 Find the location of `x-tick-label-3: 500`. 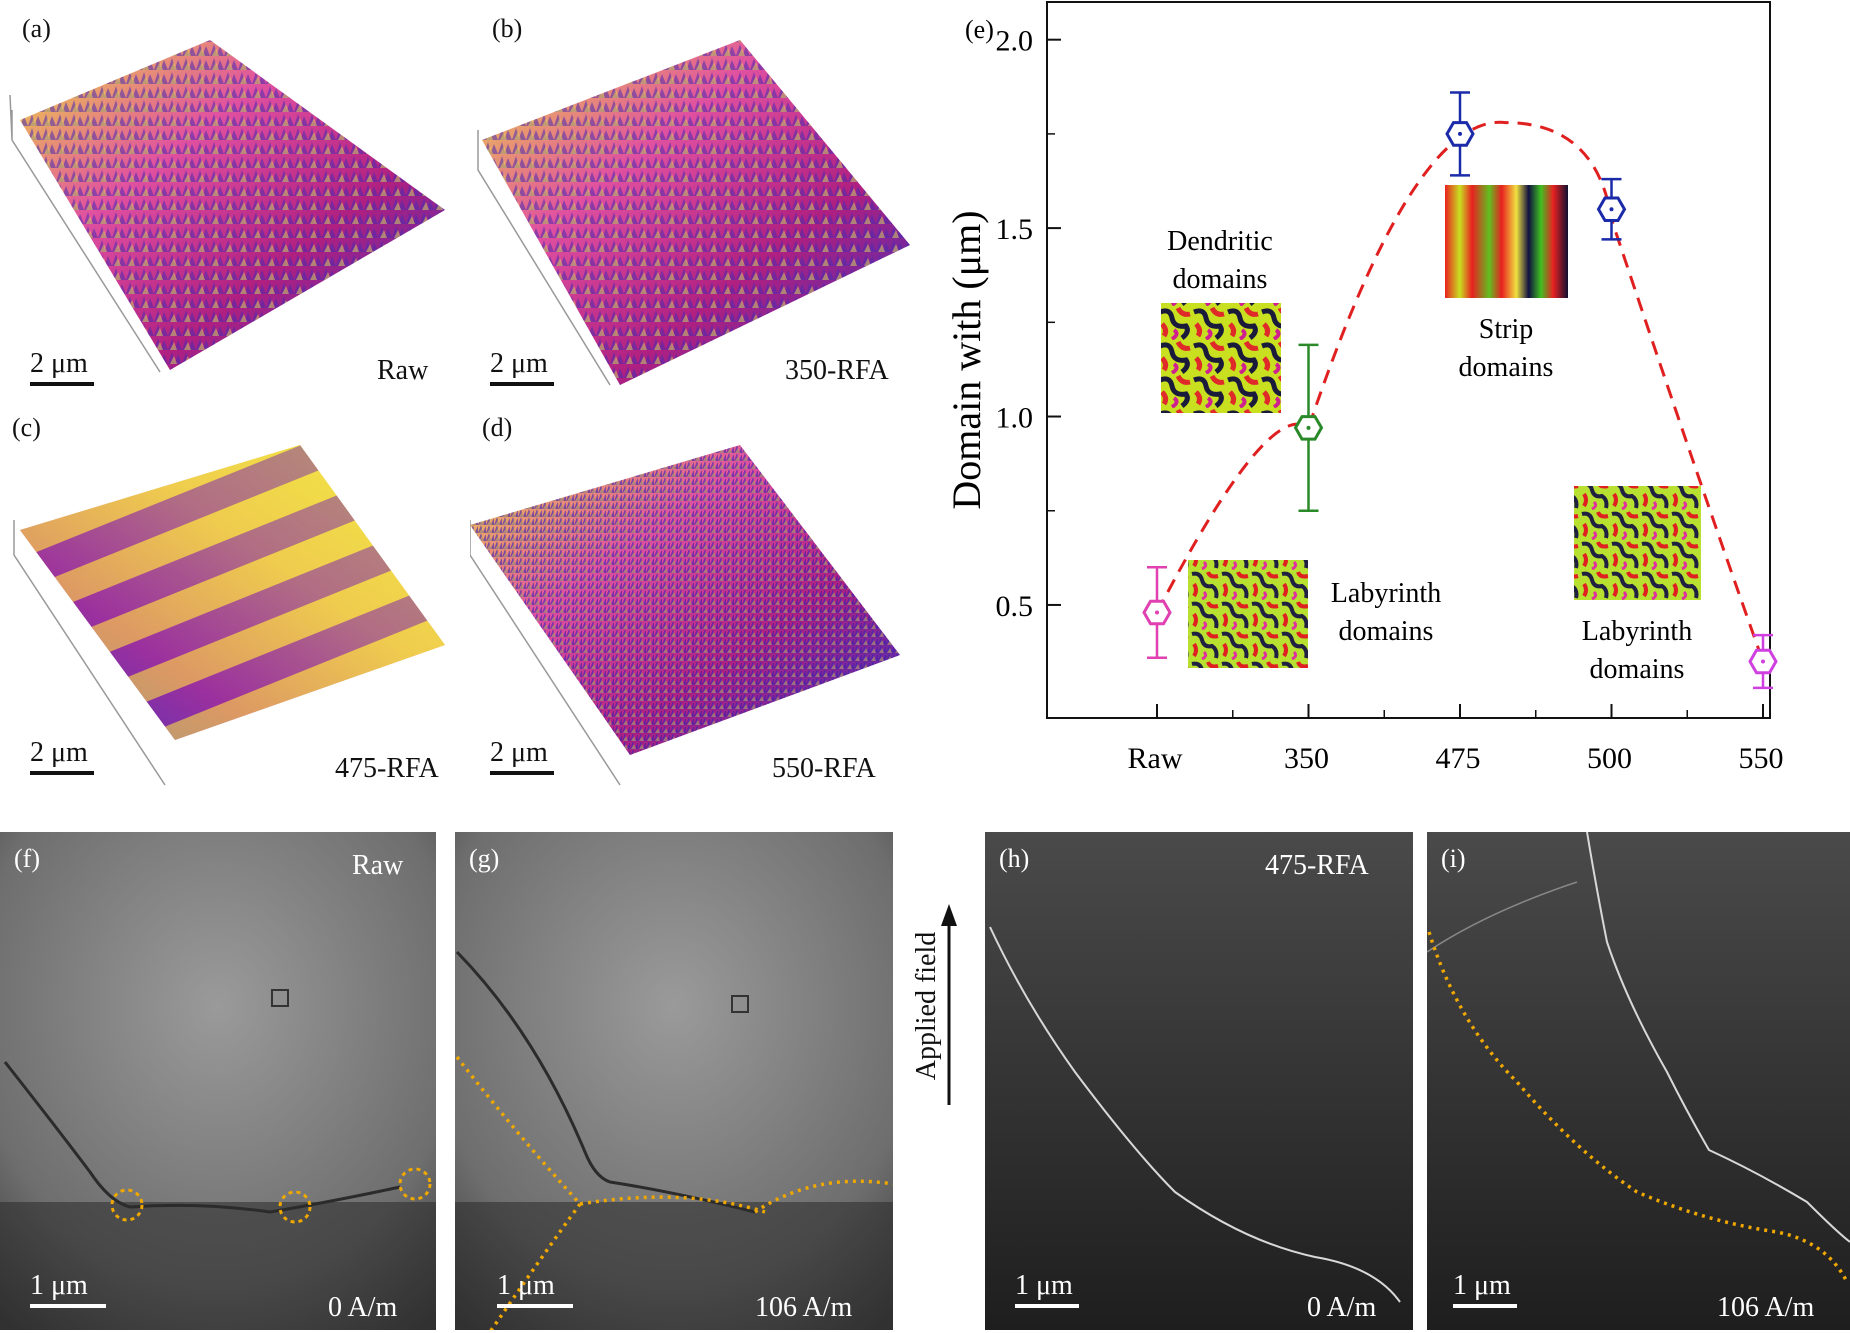

x-tick-label-3: 500 is located at coordinates (1609, 758).